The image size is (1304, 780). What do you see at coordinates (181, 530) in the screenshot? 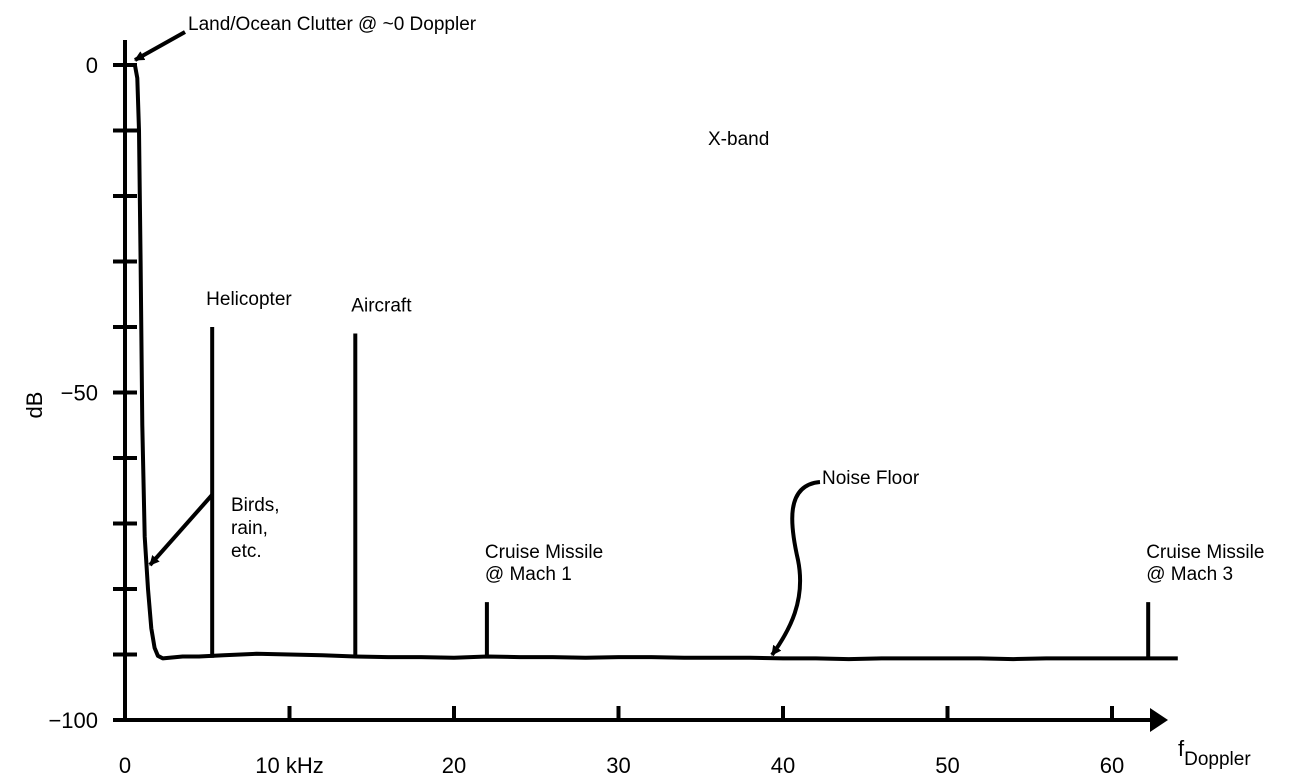
I see `birds-rain-arrow` at bounding box center [181, 530].